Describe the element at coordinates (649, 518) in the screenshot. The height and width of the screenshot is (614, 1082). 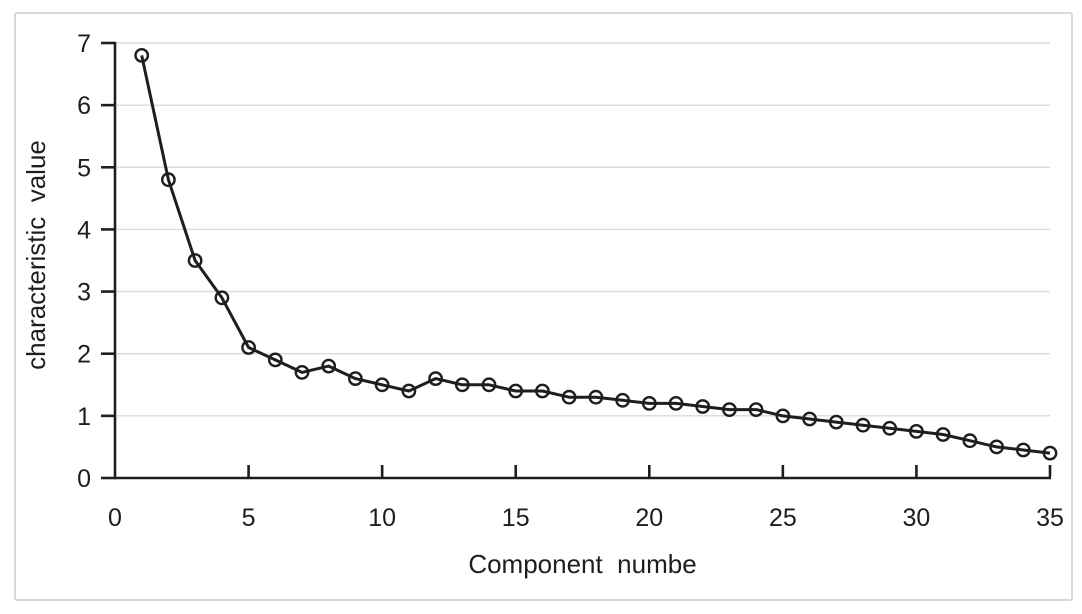
I see `x-tick-label: 20` at that location.